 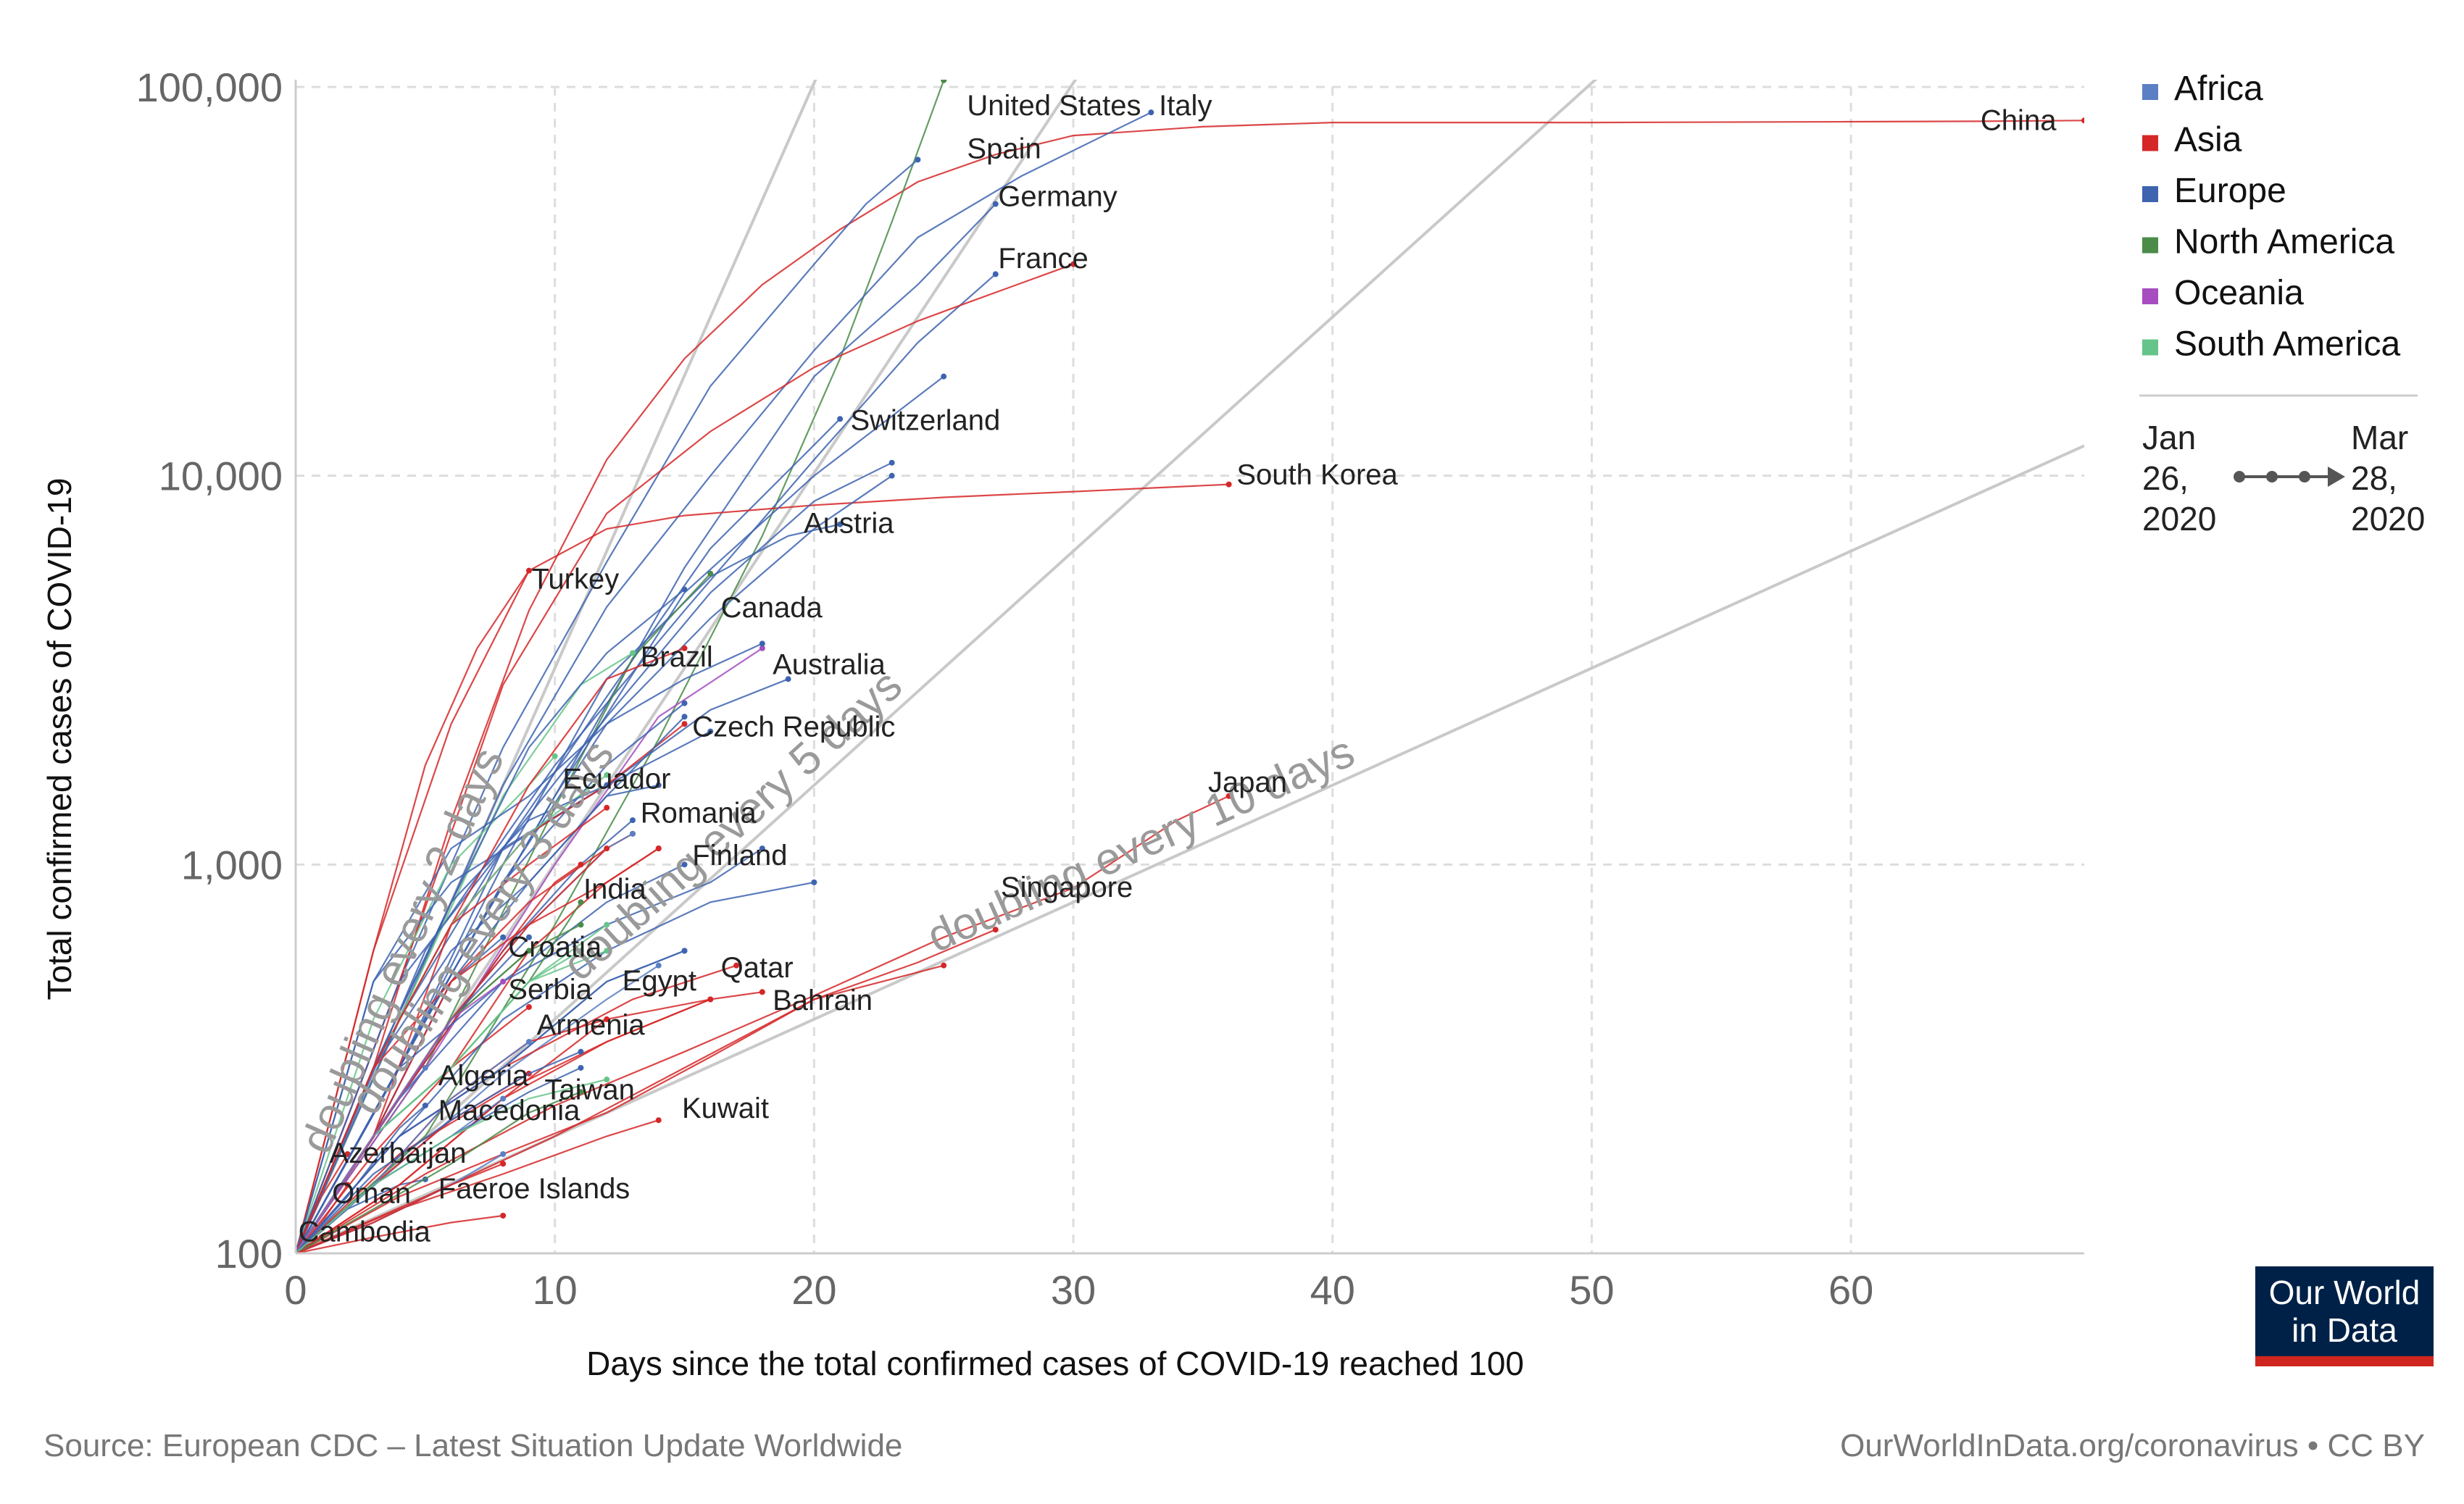 What do you see at coordinates (829, 665) in the screenshot?
I see `country-label: Australia` at bounding box center [829, 665].